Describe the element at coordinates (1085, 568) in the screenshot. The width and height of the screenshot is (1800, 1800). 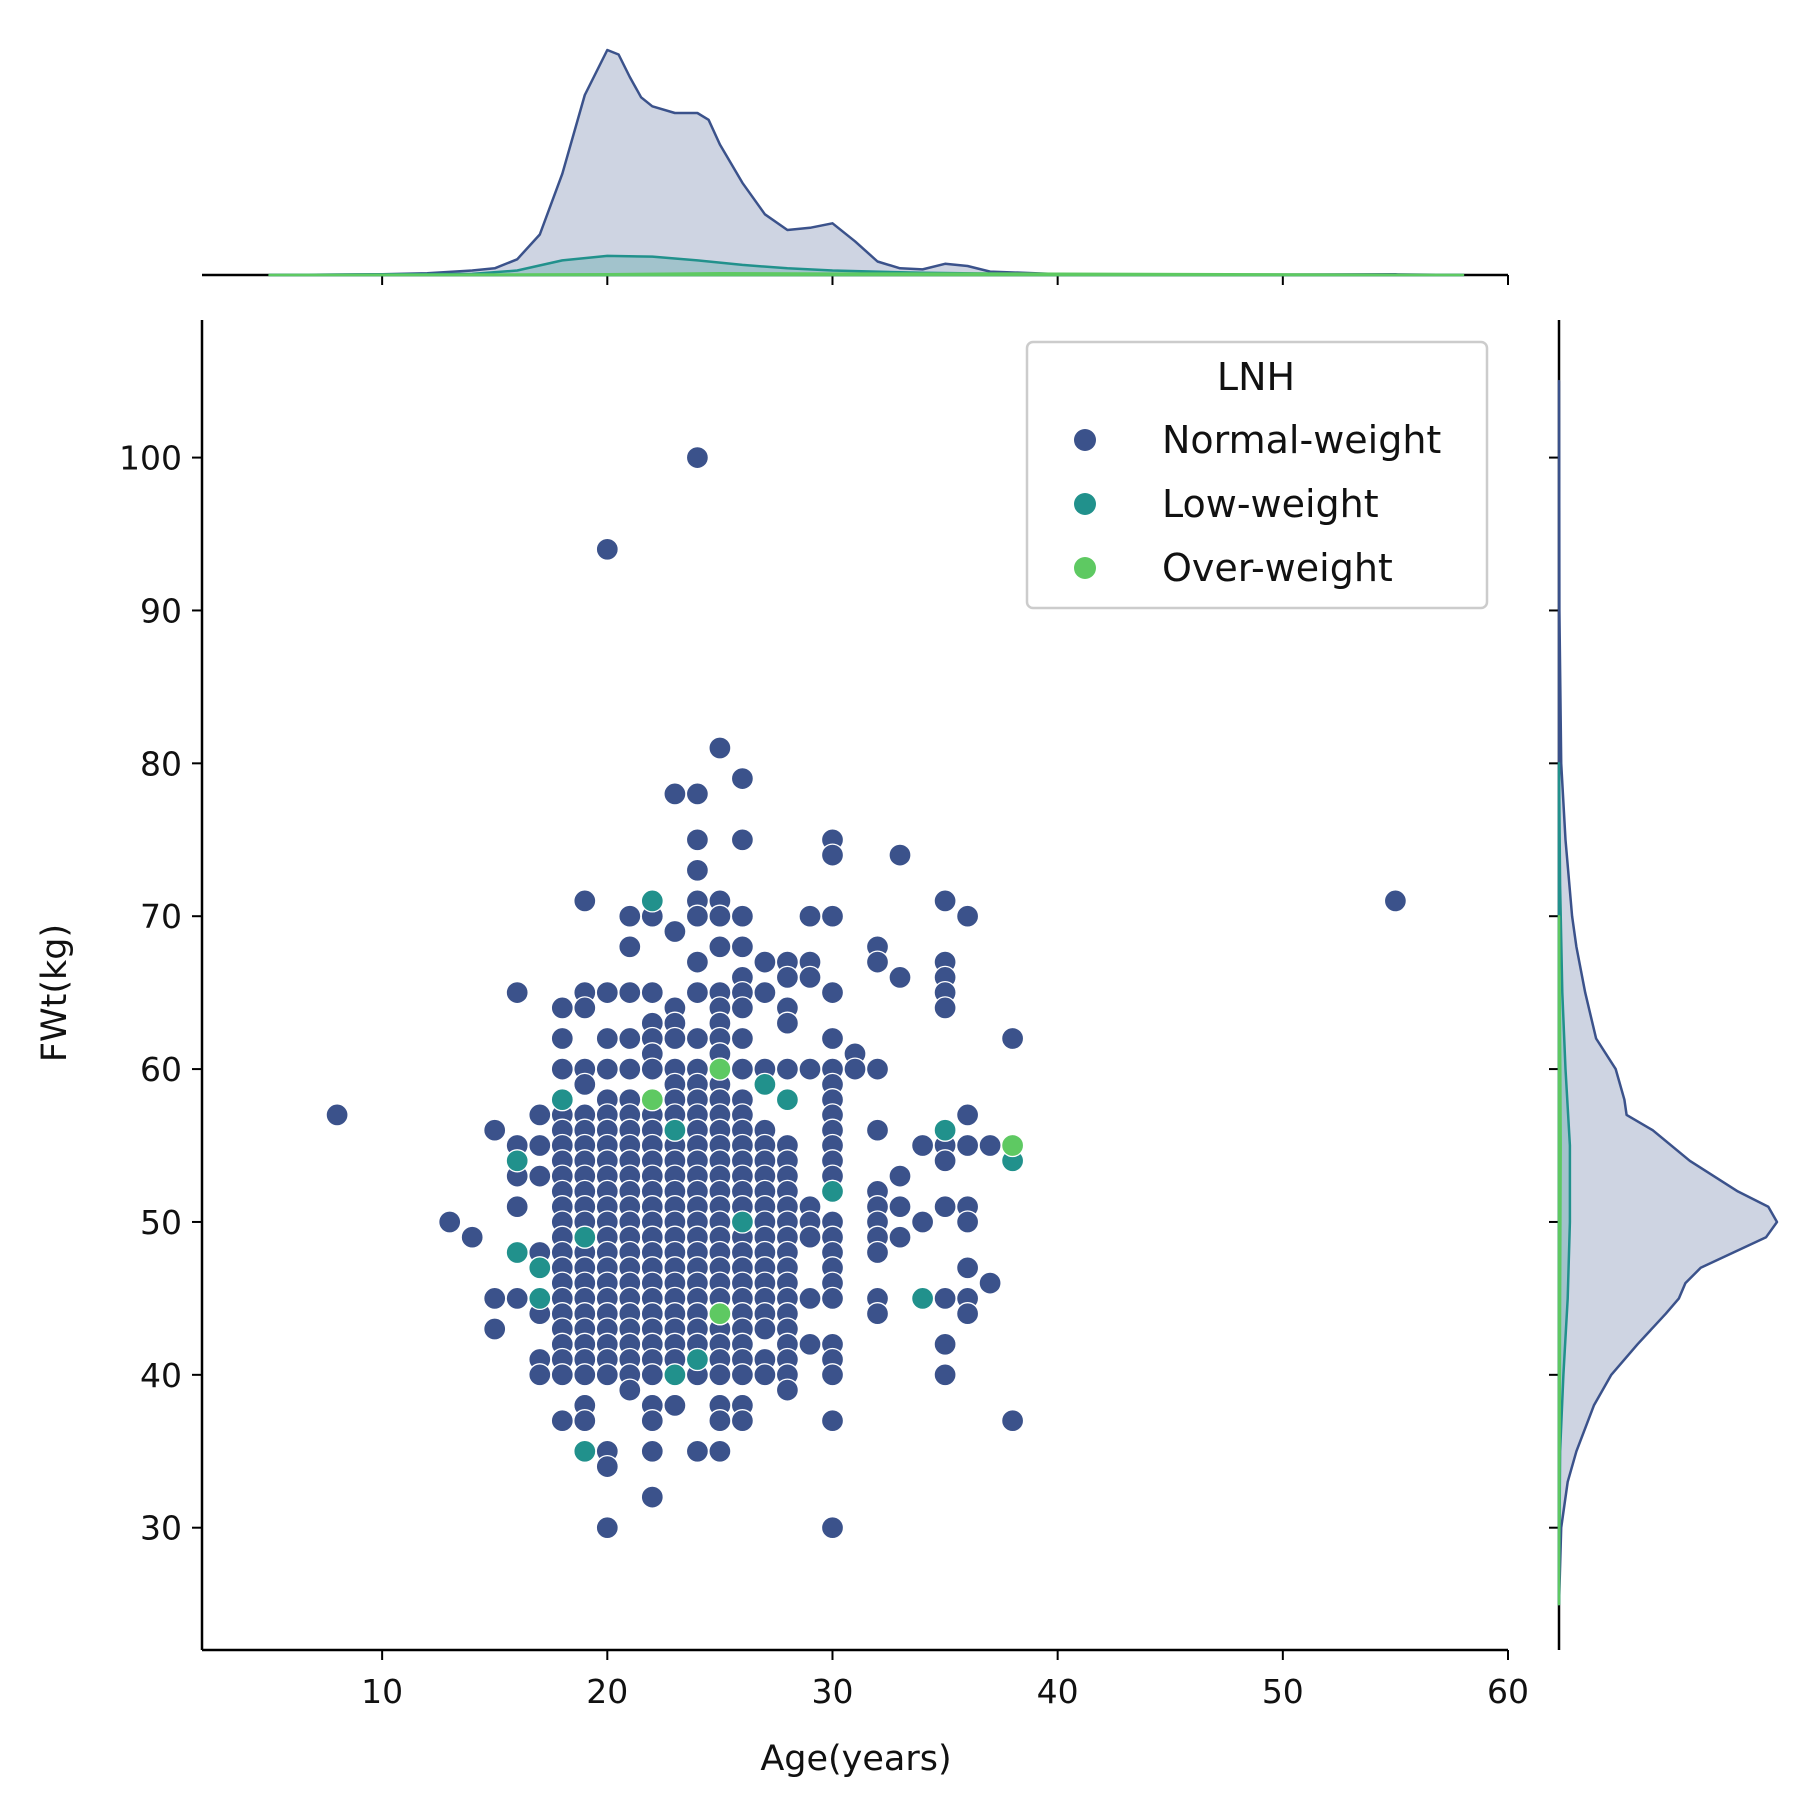
I see `legend-marker-over-weight` at that location.